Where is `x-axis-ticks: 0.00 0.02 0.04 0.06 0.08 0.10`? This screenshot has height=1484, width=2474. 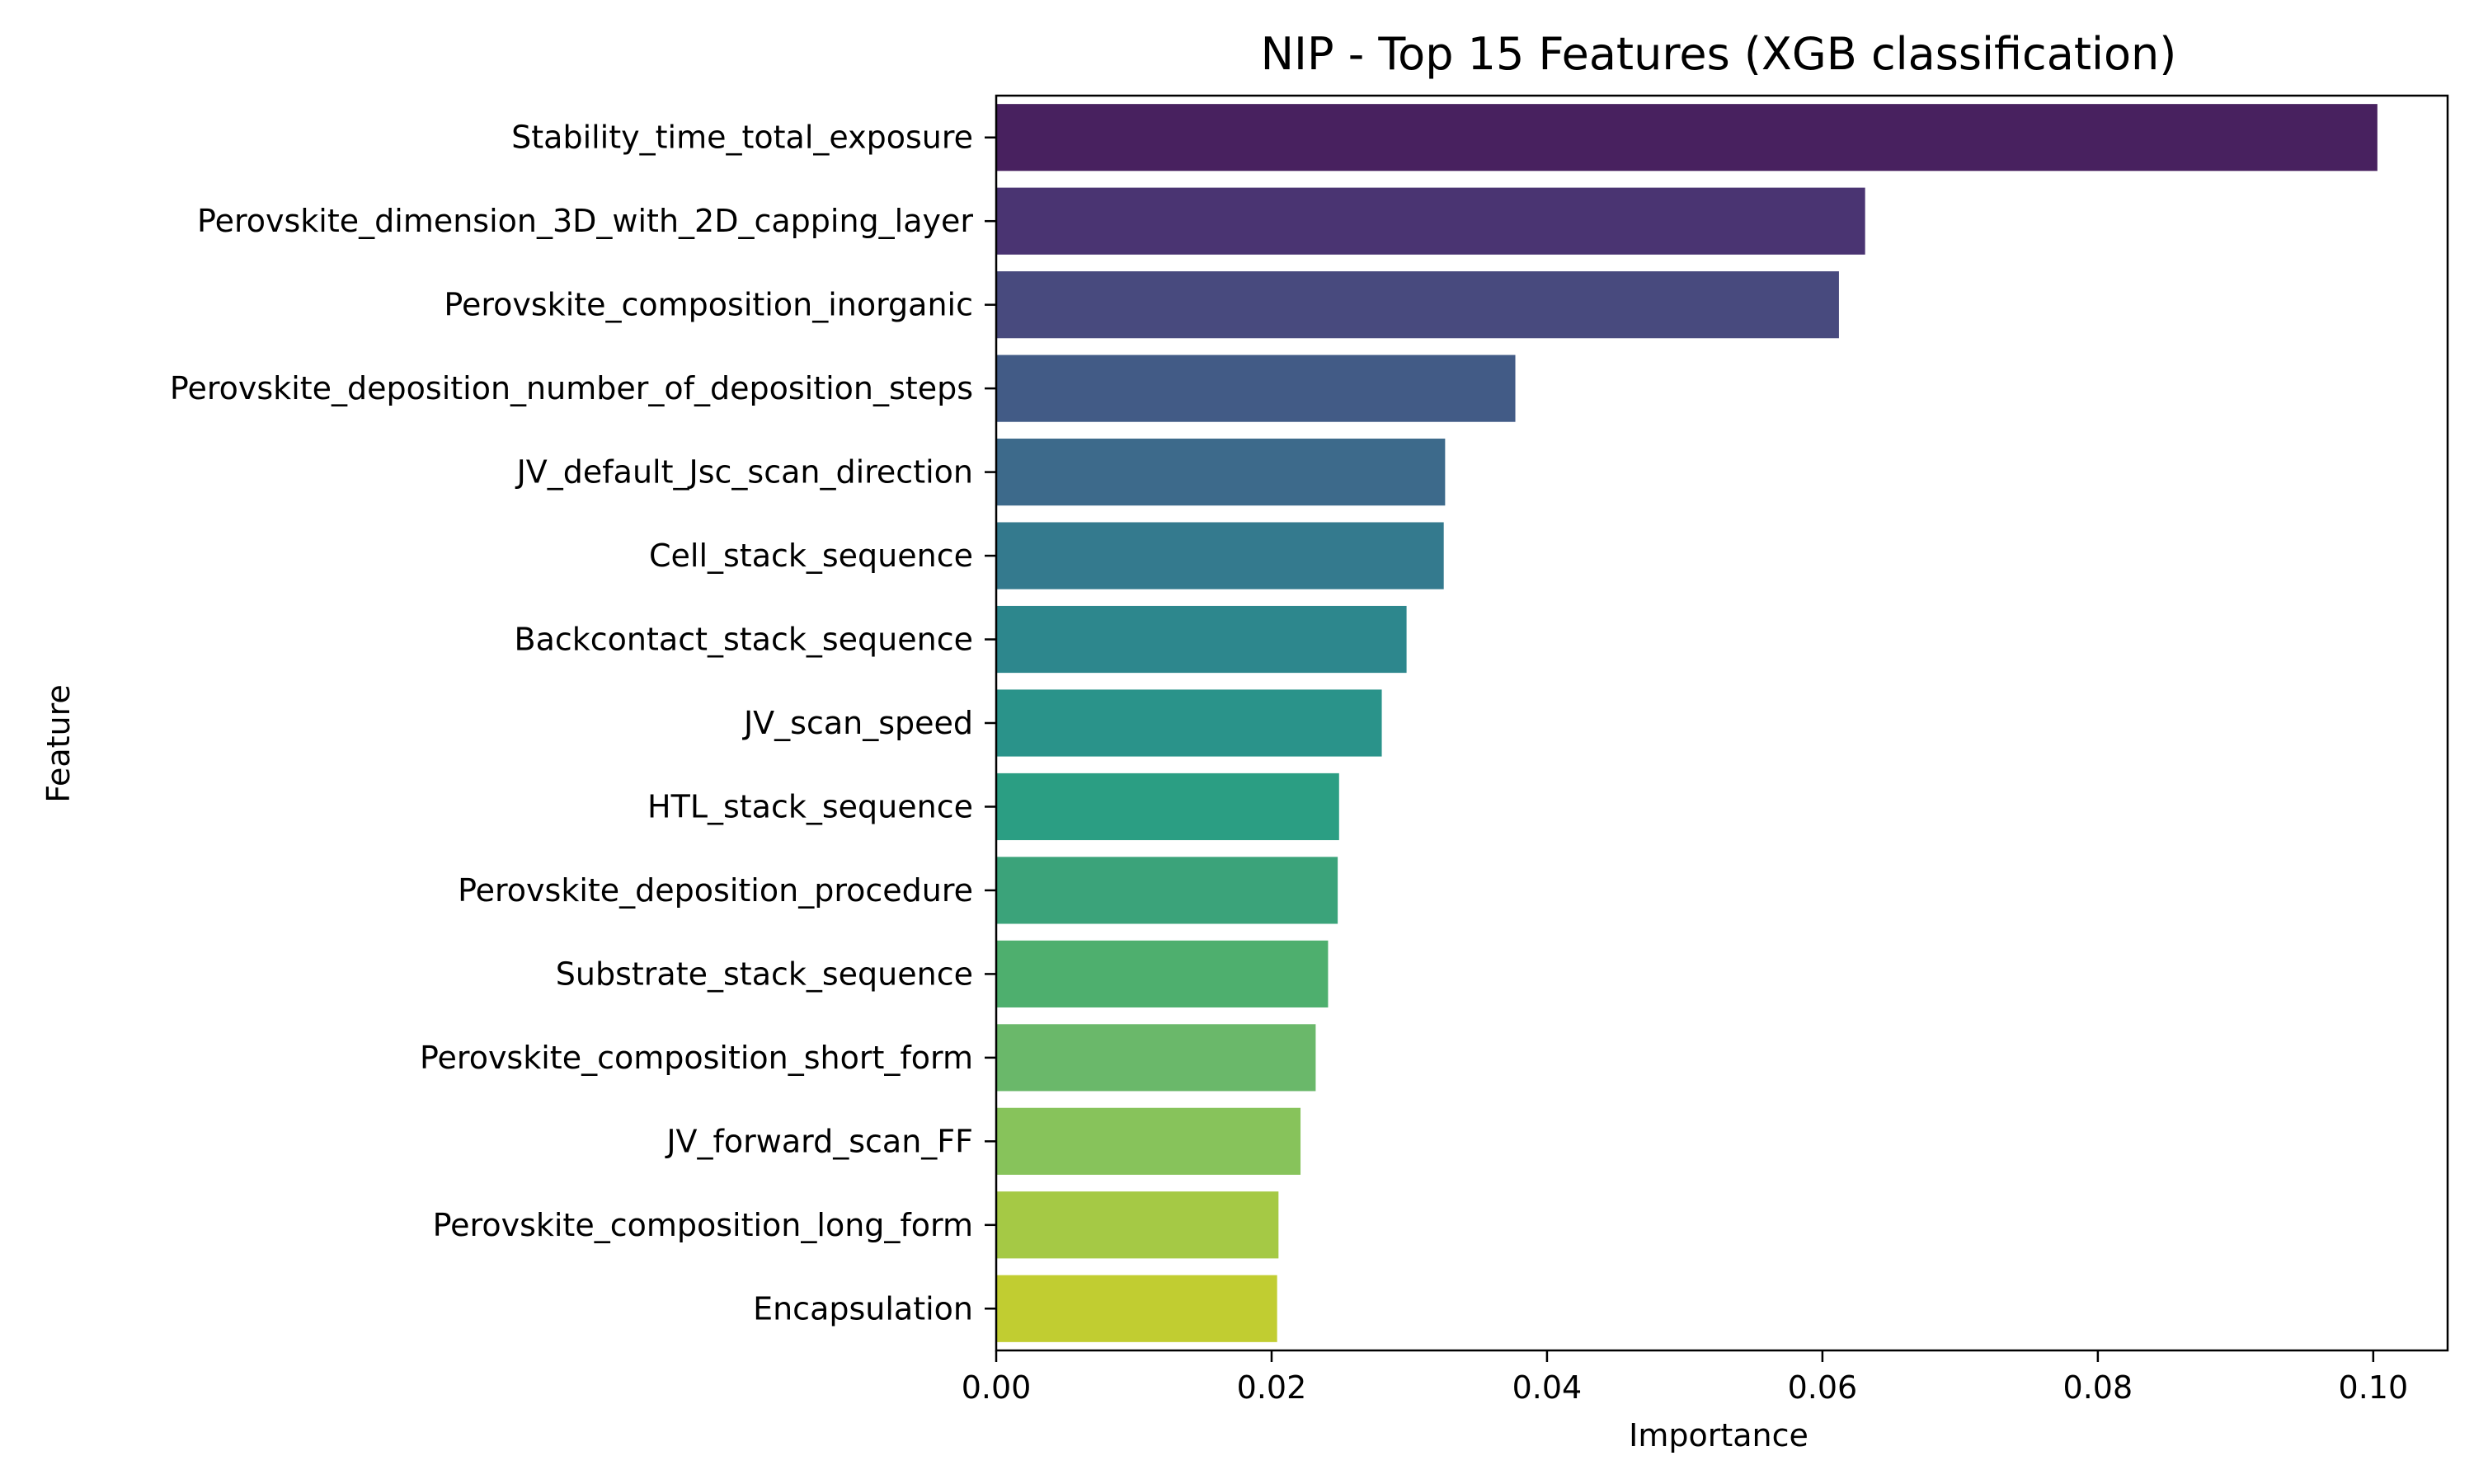
x-axis-ticks: 0.00 0.02 0.04 0.06 0.08 0.10 is located at coordinates (1685, 1378).